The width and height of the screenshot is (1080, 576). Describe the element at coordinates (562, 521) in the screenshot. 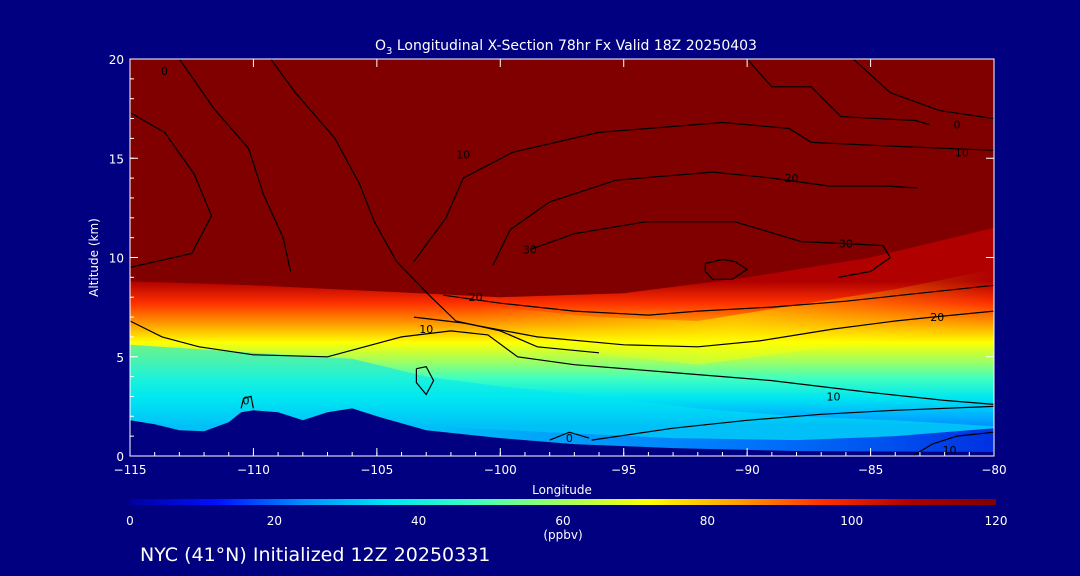

I see `colorbar-tick-label: 60` at that location.